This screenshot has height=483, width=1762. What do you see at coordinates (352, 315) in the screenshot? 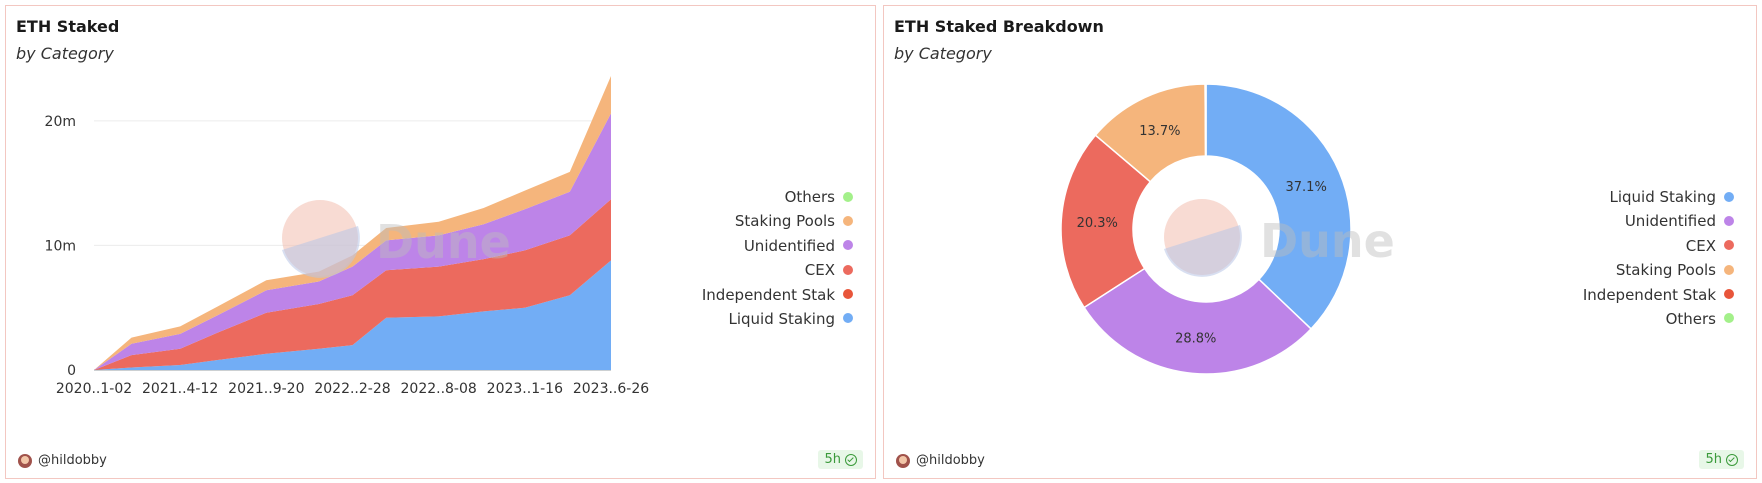
I see `area-series-liquid-staking` at bounding box center [352, 315].